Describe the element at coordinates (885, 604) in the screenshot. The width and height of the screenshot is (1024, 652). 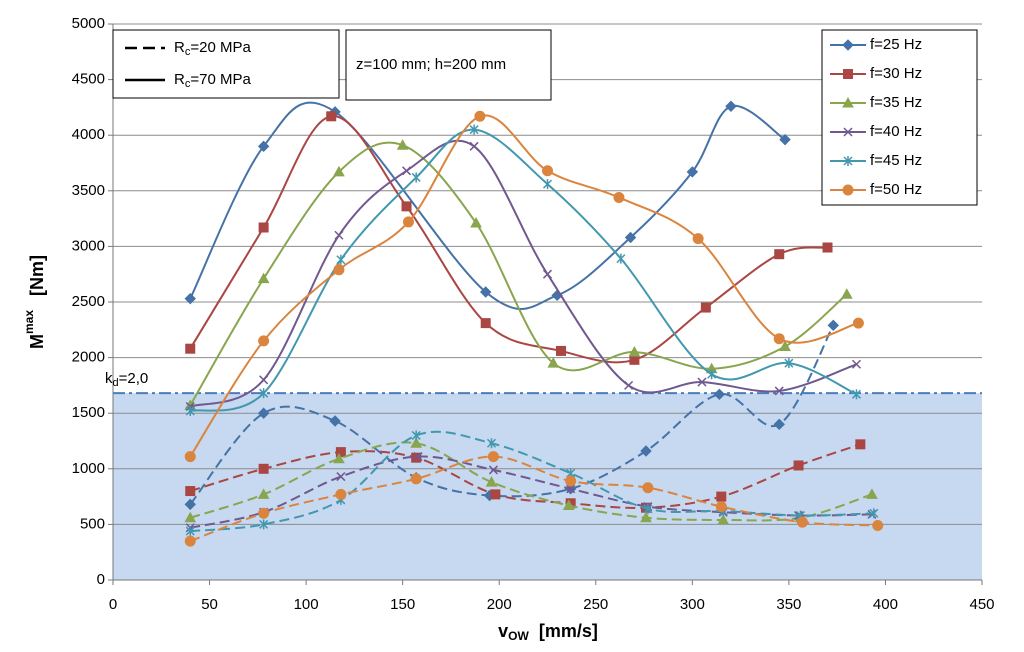
I see `x-tick-label: 400` at that location.